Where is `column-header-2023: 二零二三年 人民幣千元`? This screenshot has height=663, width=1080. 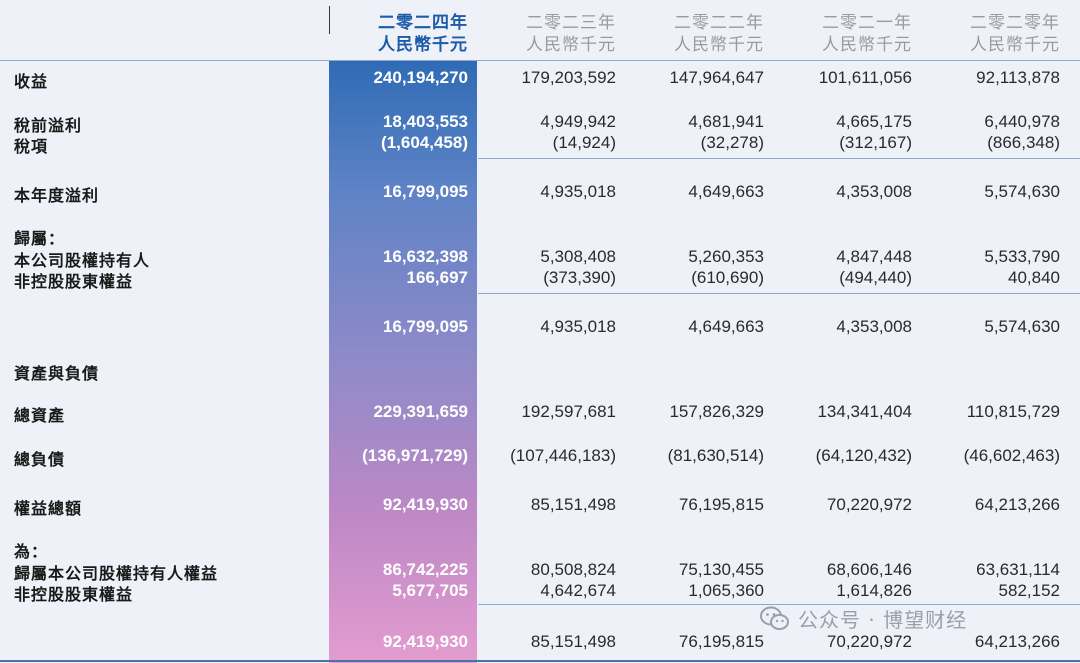 column-header-2023: 二零二三年 人民幣千元 is located at coordinates (542, 34).